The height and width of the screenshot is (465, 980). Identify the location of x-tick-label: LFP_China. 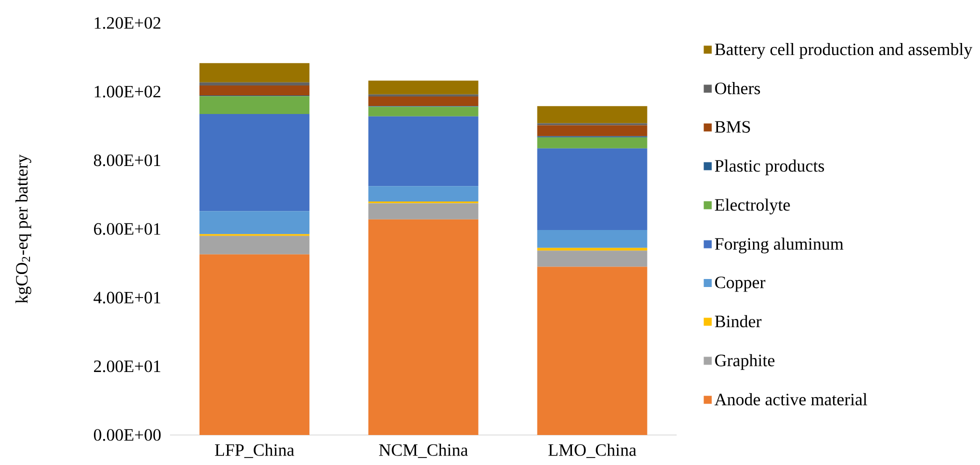
(254, 451).